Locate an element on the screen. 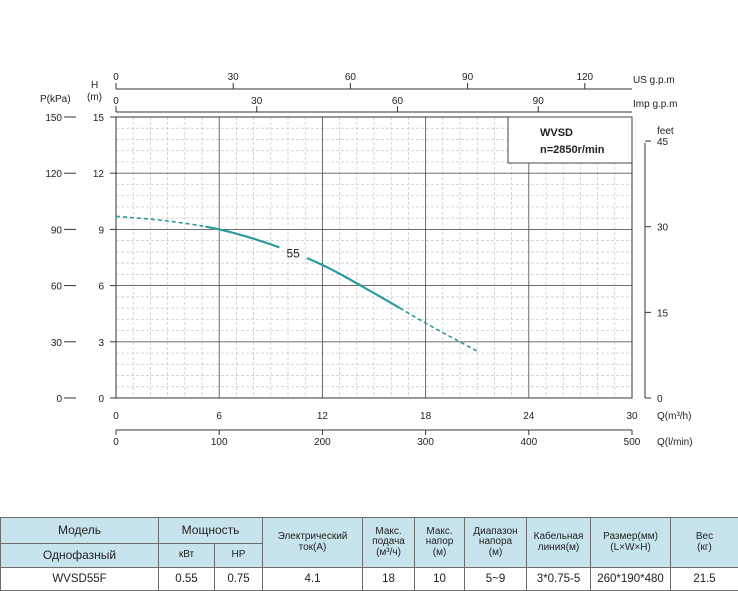 Image resolution: width=738 pixels, height=591 pixels. pressure-tick-label: 90 is located at coordinates (57, 230).